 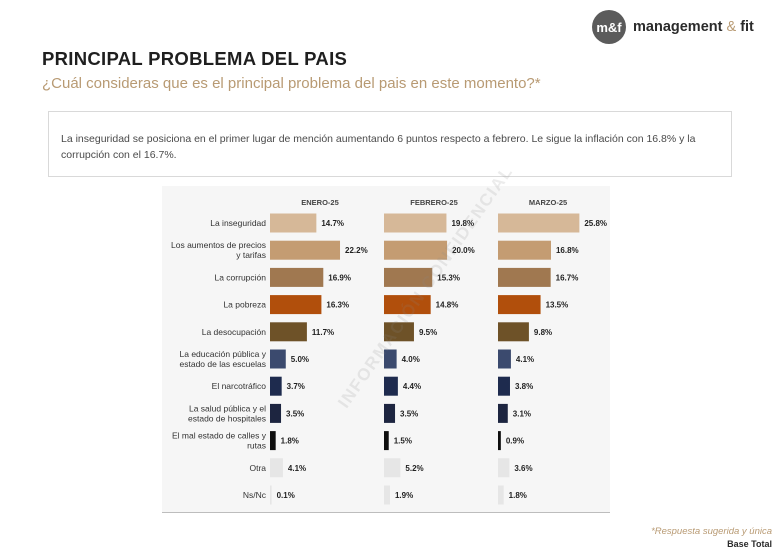 What do you see at coordinates (548, 202) in the screenshot?
I see `column-header-3: MARZO-25` at bounding box center [548, 202].